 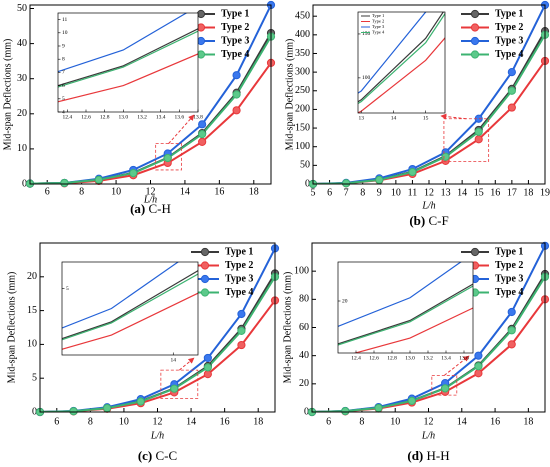 I want to click on y-tick-label: 450, so click(x=302, y=15).